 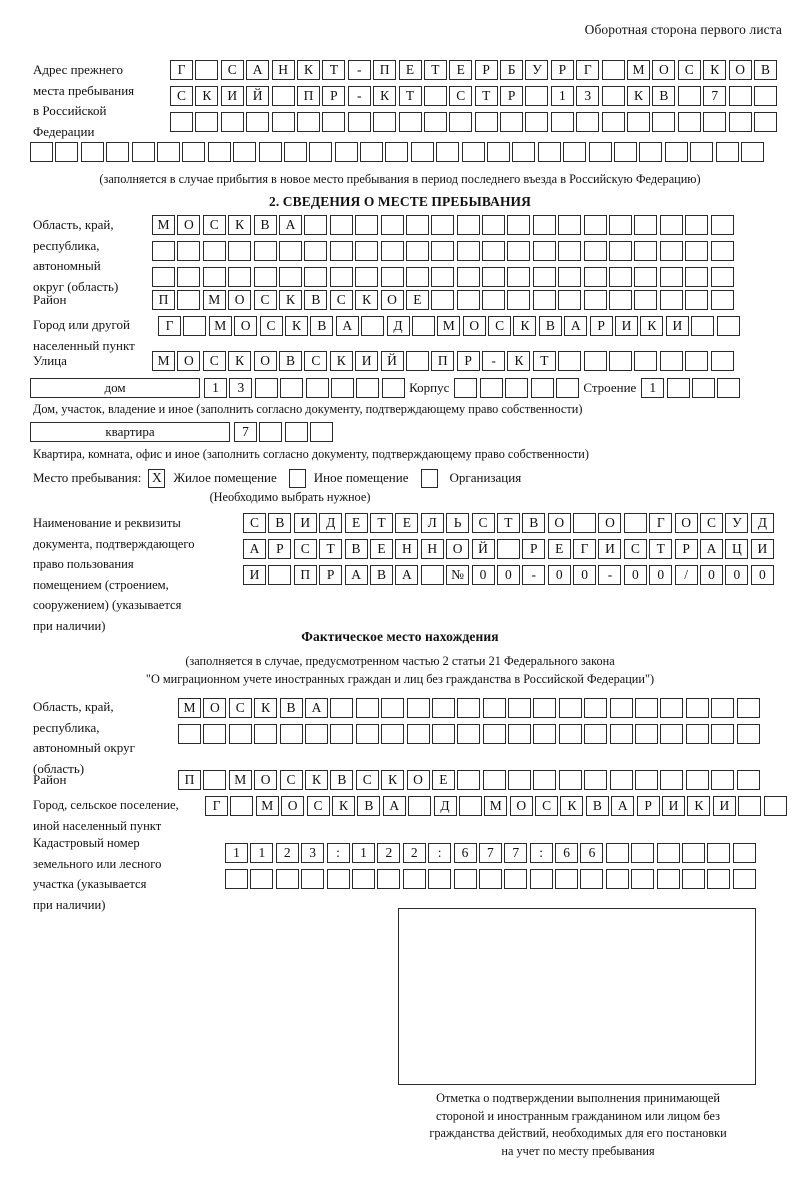 I want to click on prev-address-r1-cell-8: -, so click(x=359, y=70).